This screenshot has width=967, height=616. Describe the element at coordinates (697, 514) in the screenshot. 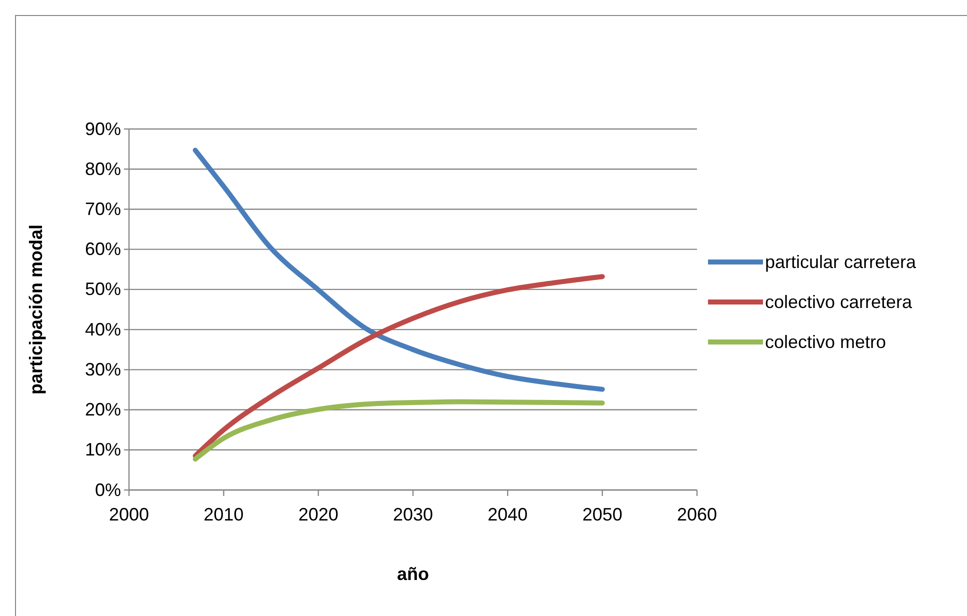

I see `x-tick-label: 2060` at that location.